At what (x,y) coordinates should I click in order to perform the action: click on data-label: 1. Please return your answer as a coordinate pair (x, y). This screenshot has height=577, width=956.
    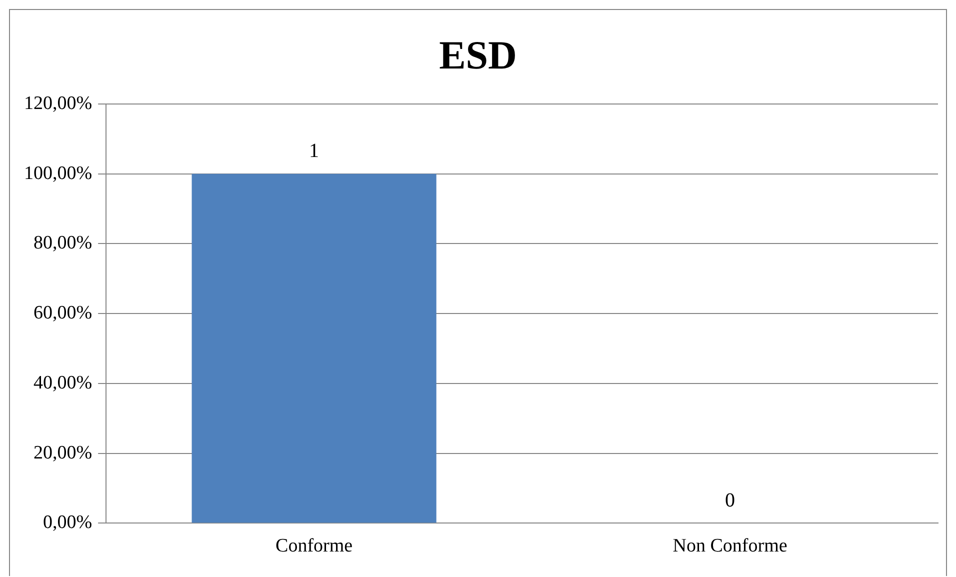
    Looking at the image, I should click on (314, 151).